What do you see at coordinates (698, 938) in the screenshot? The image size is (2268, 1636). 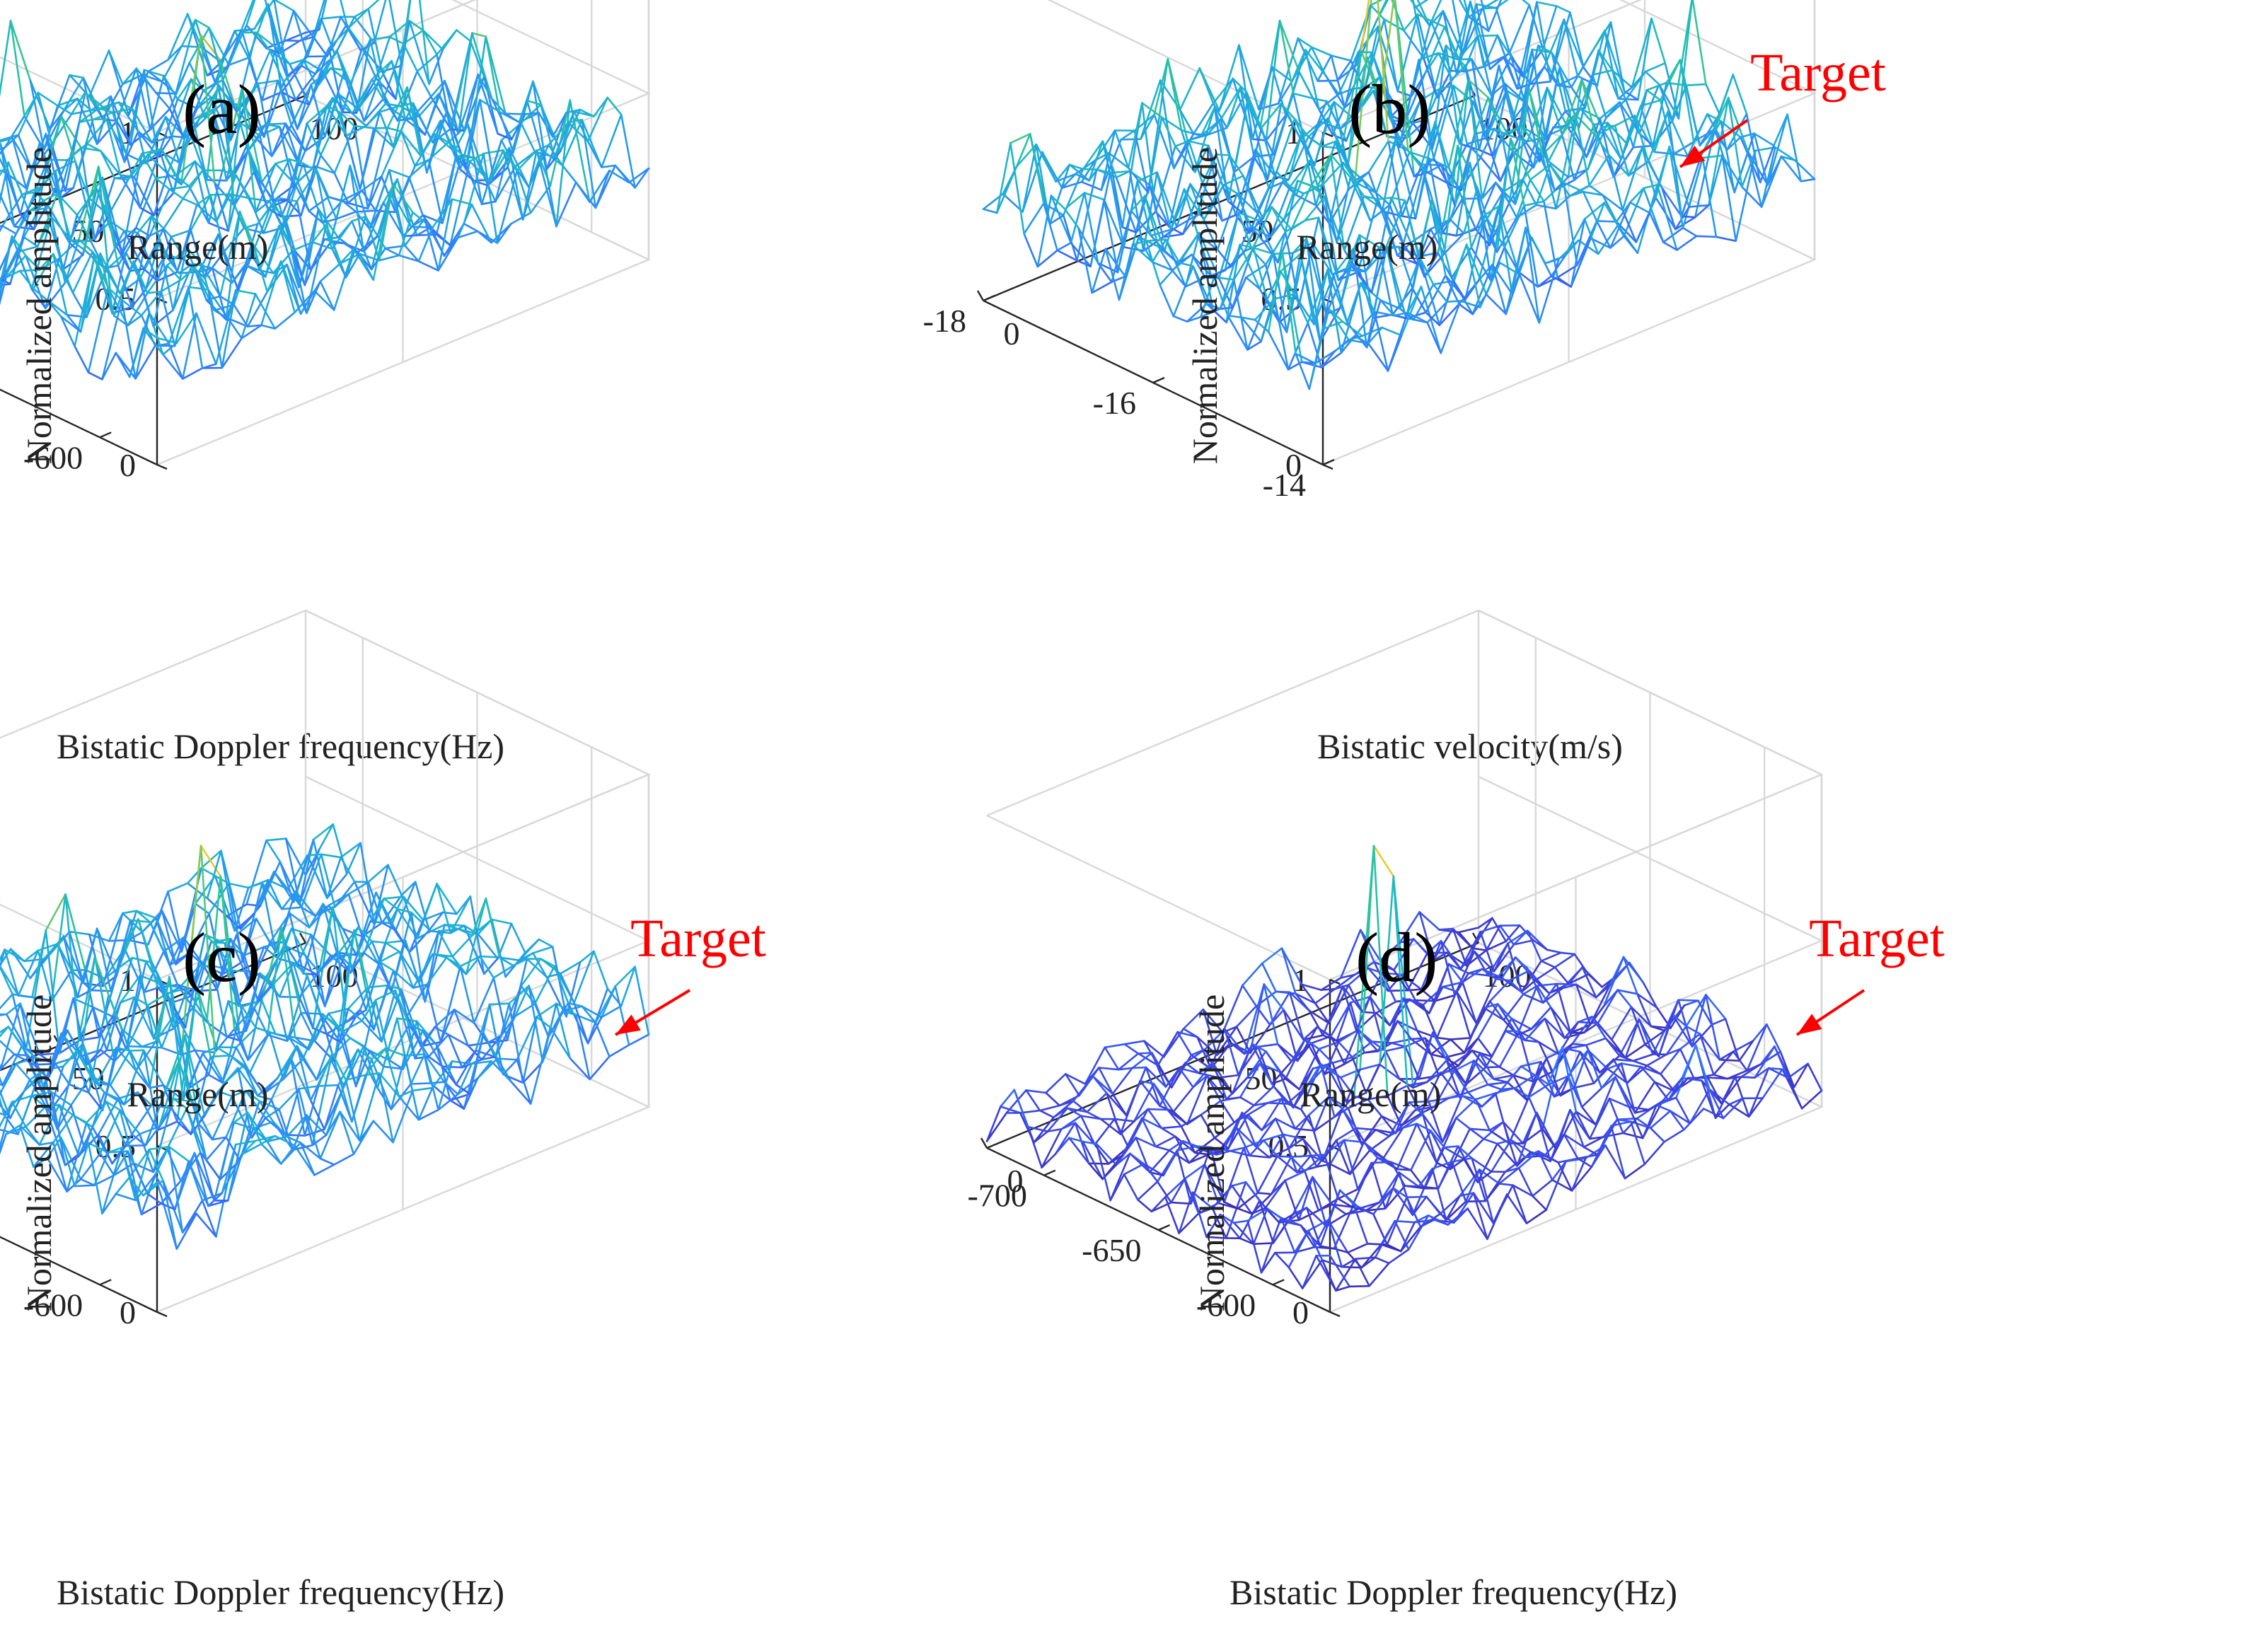 I see `annotation-text: Target` at bounding box center [698, 938].